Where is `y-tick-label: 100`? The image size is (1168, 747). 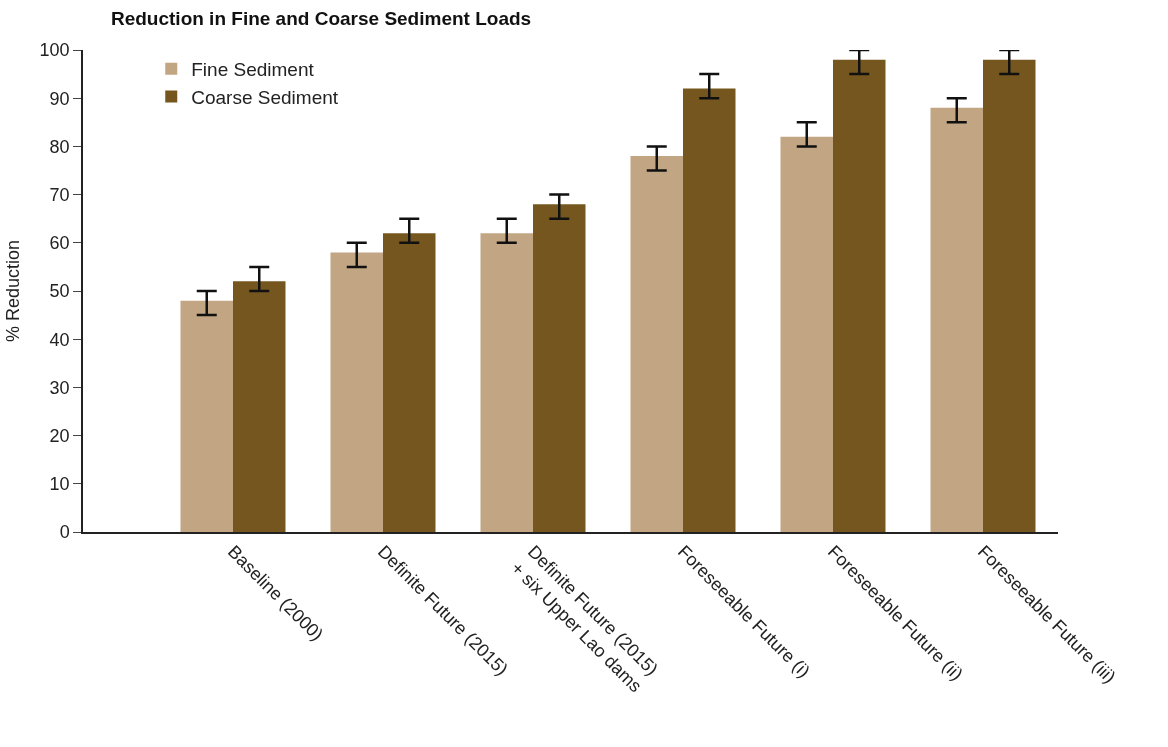
y-tick-label: 100 is located at coordinates (54, 50).